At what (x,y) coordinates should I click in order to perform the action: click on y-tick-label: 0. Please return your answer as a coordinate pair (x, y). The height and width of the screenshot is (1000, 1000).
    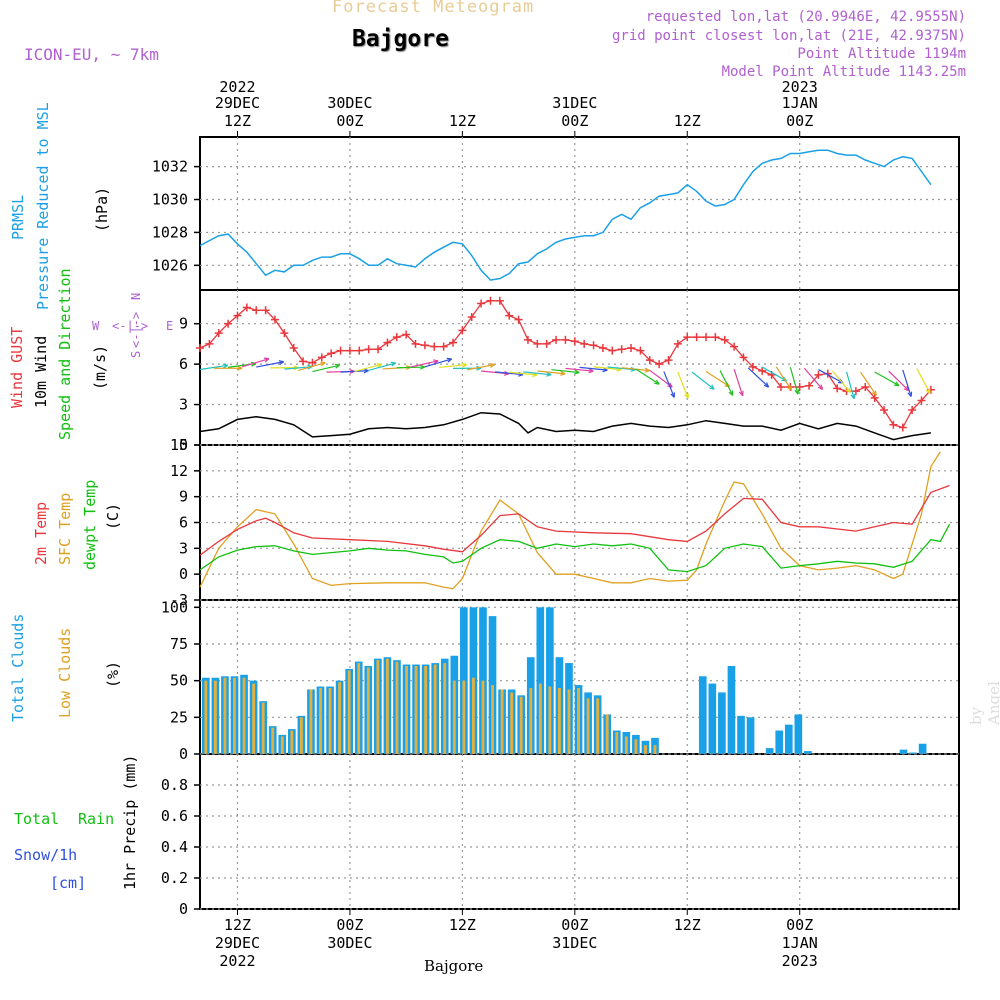
    Looking at the image, I should click on (183, 574).